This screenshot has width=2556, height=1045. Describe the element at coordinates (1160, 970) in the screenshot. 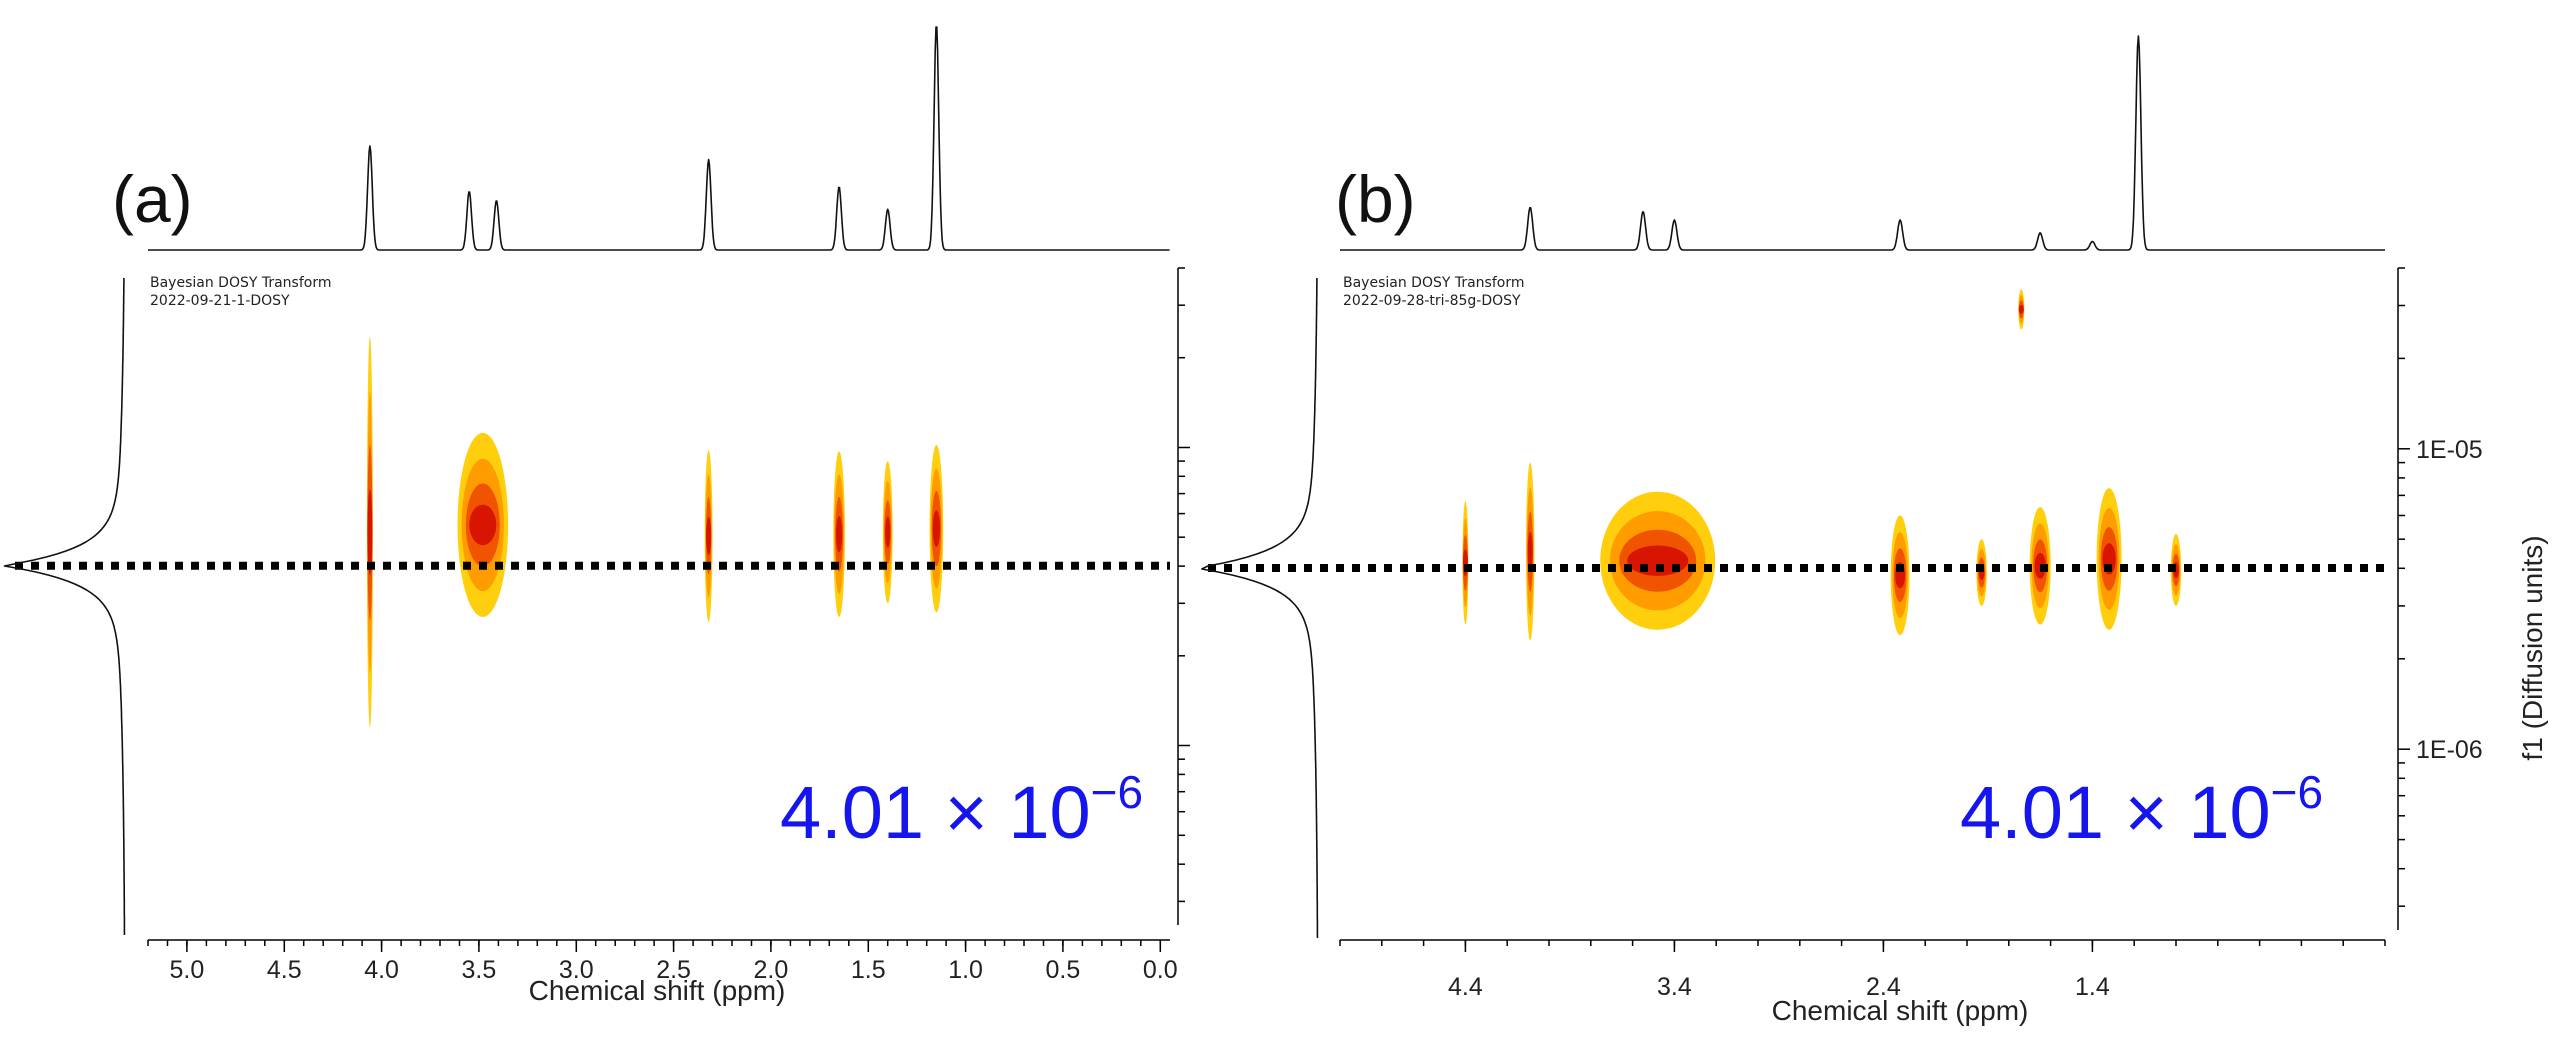

I see `x-tick-label: 0.0` at that location.